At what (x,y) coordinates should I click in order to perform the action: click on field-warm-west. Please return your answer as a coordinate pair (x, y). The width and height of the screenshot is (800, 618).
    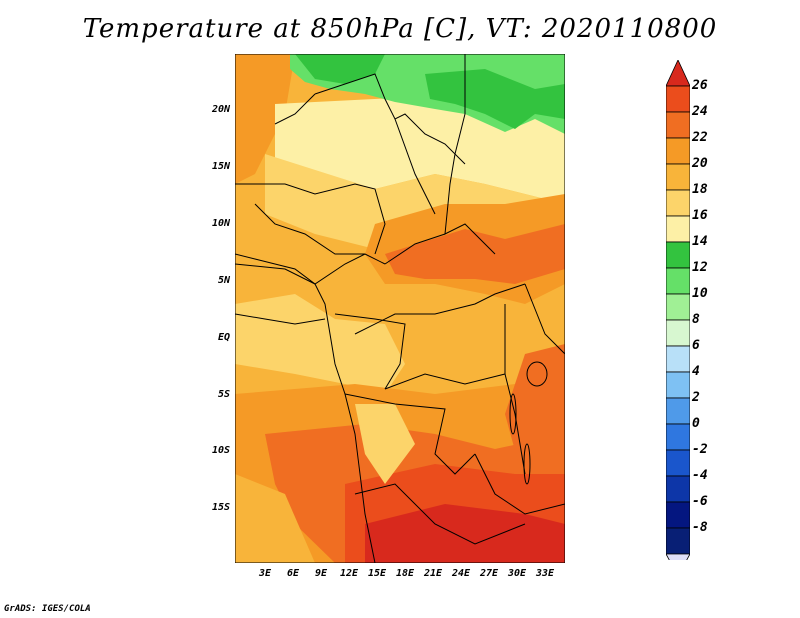
    Looking at the image, I should click on (265, 119).